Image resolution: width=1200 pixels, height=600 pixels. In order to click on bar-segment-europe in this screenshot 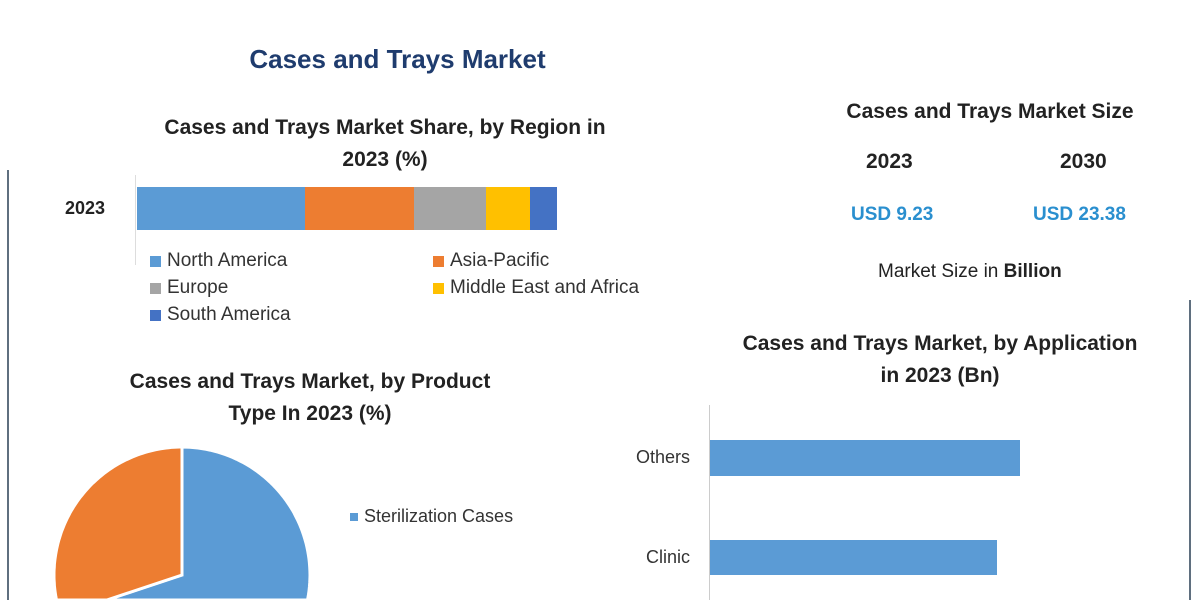, I will do `click(450, 208)`.